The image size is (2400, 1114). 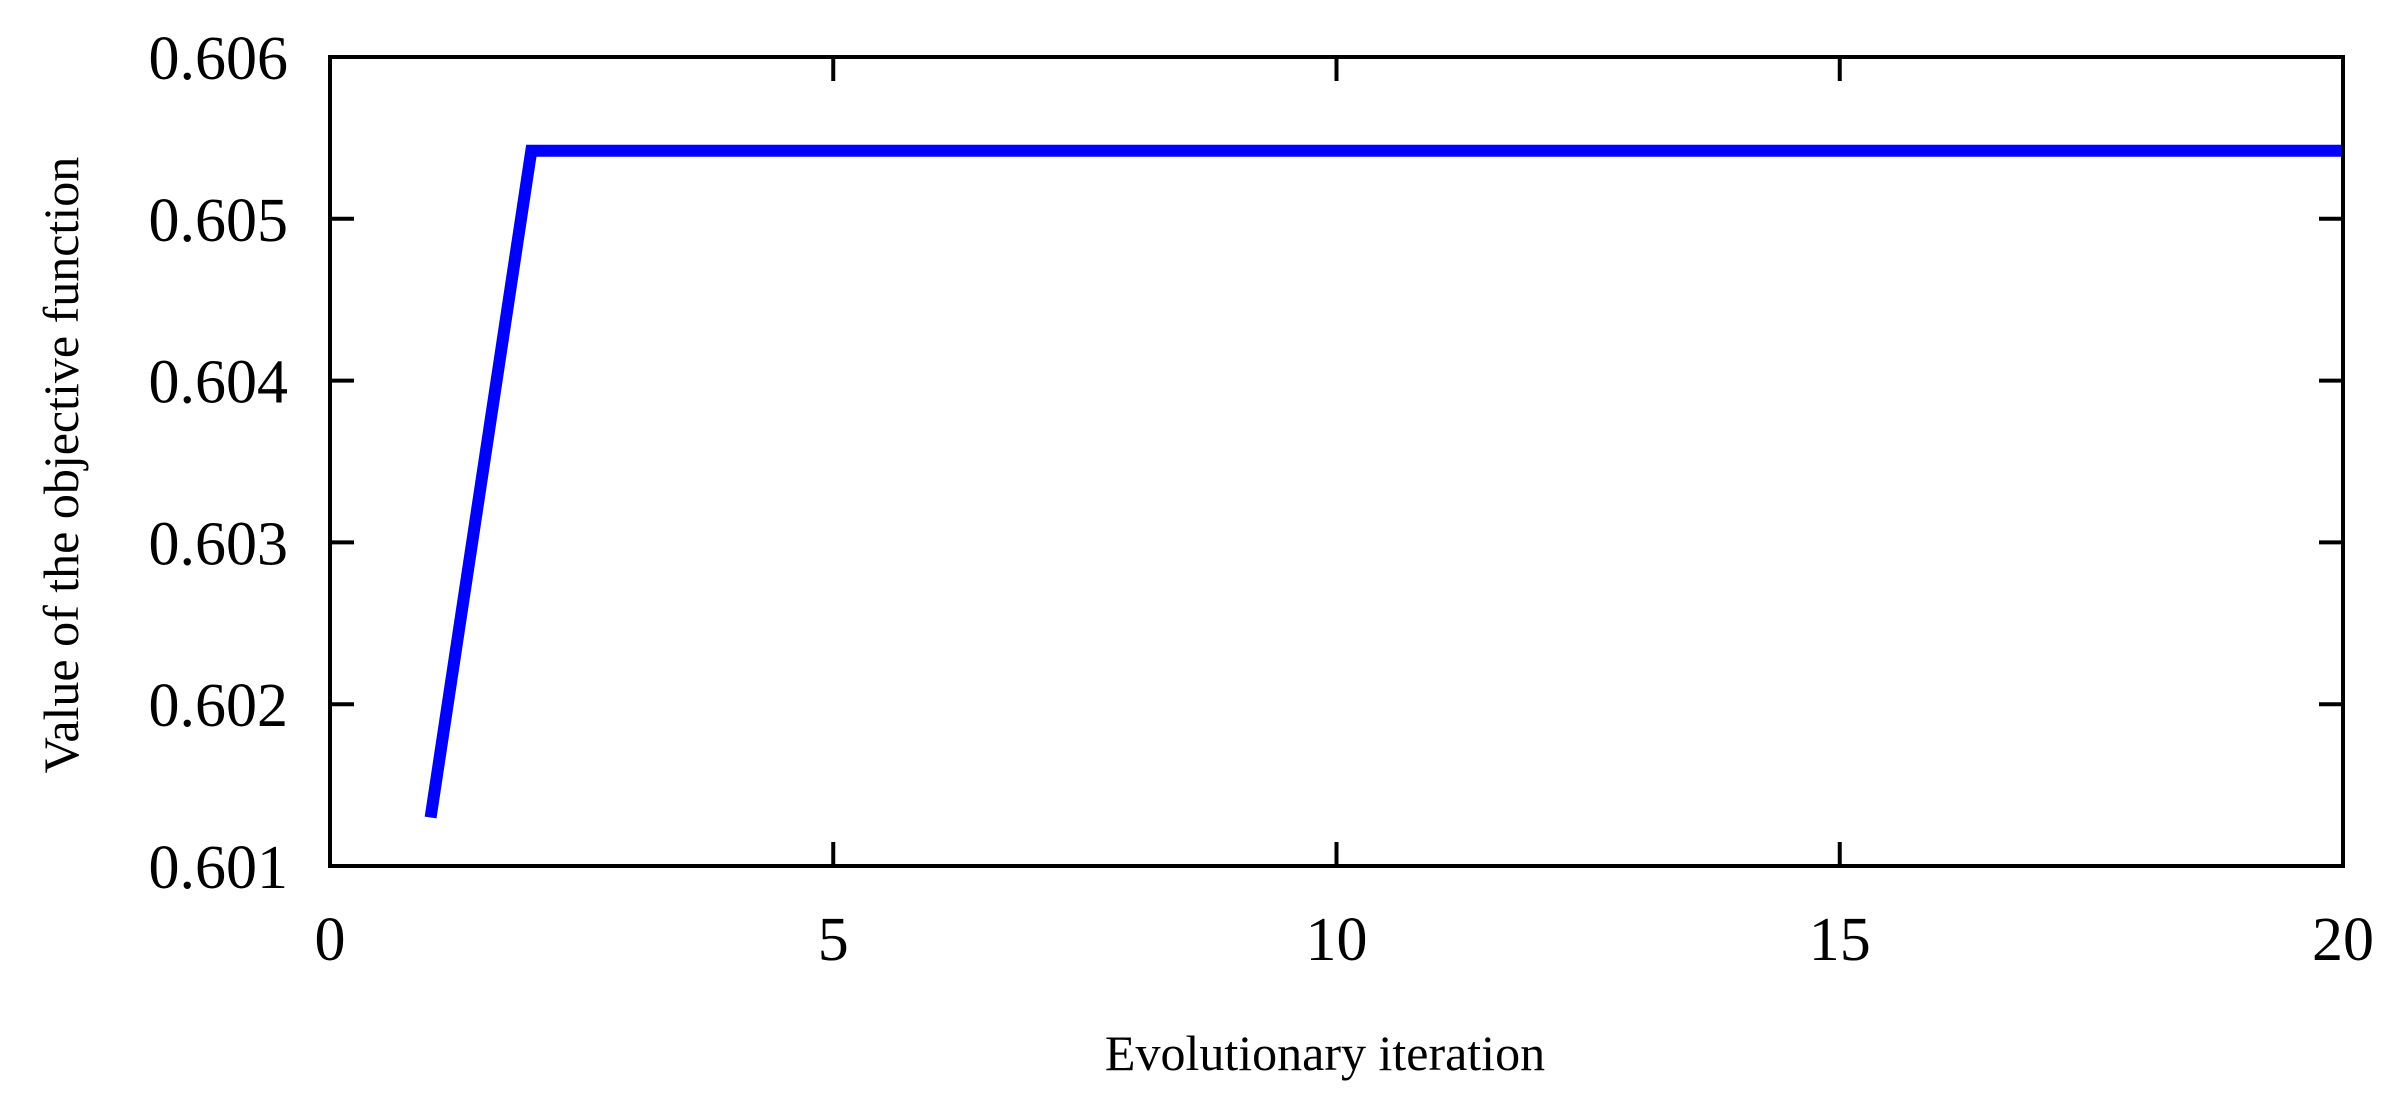 What do you see at coordinates (219, 544) in the screenshot?
I see `y-tick-label: 0.603` at bounding box center [219, 544].